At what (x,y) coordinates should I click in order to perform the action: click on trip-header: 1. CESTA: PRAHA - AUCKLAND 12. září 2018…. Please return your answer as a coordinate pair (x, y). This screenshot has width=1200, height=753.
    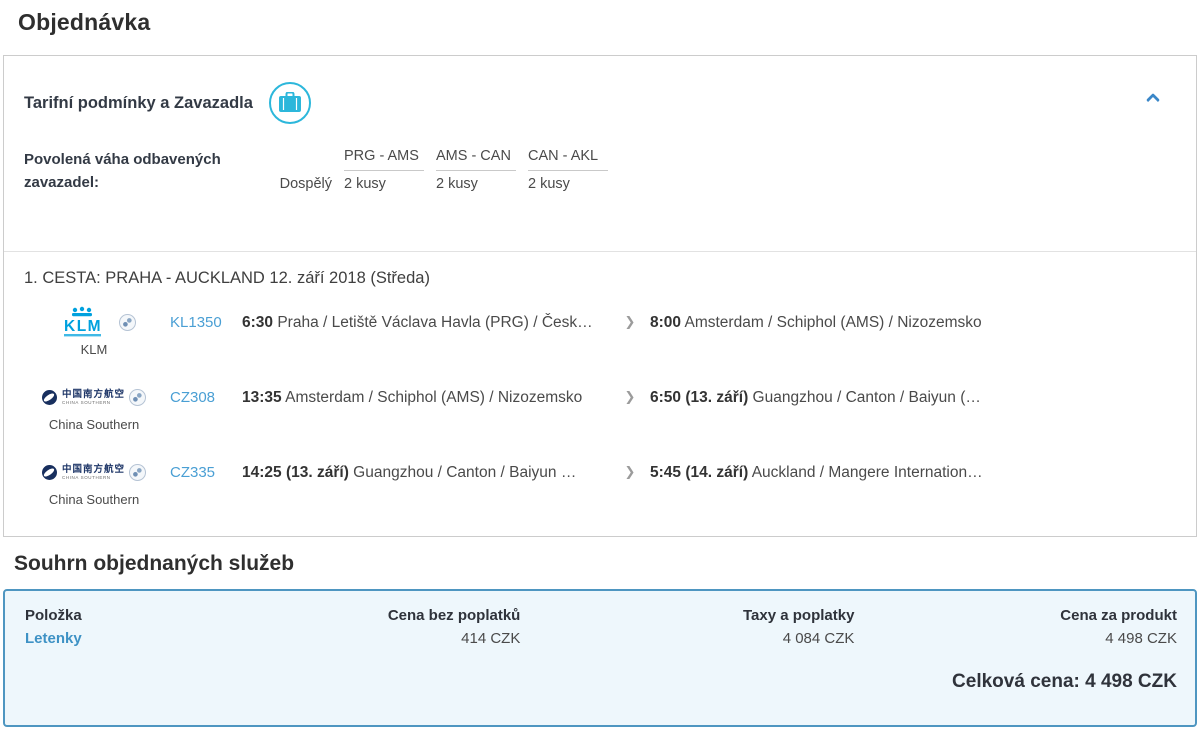
    Looking at the image, I should click on (227, 277).